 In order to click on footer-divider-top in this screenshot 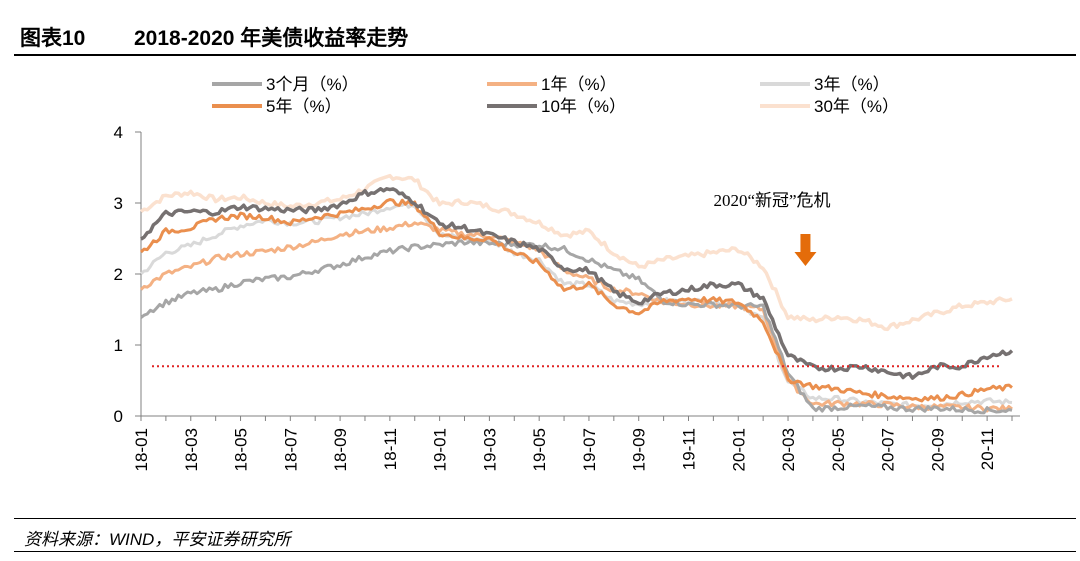, I will do `click(545, 518)`.